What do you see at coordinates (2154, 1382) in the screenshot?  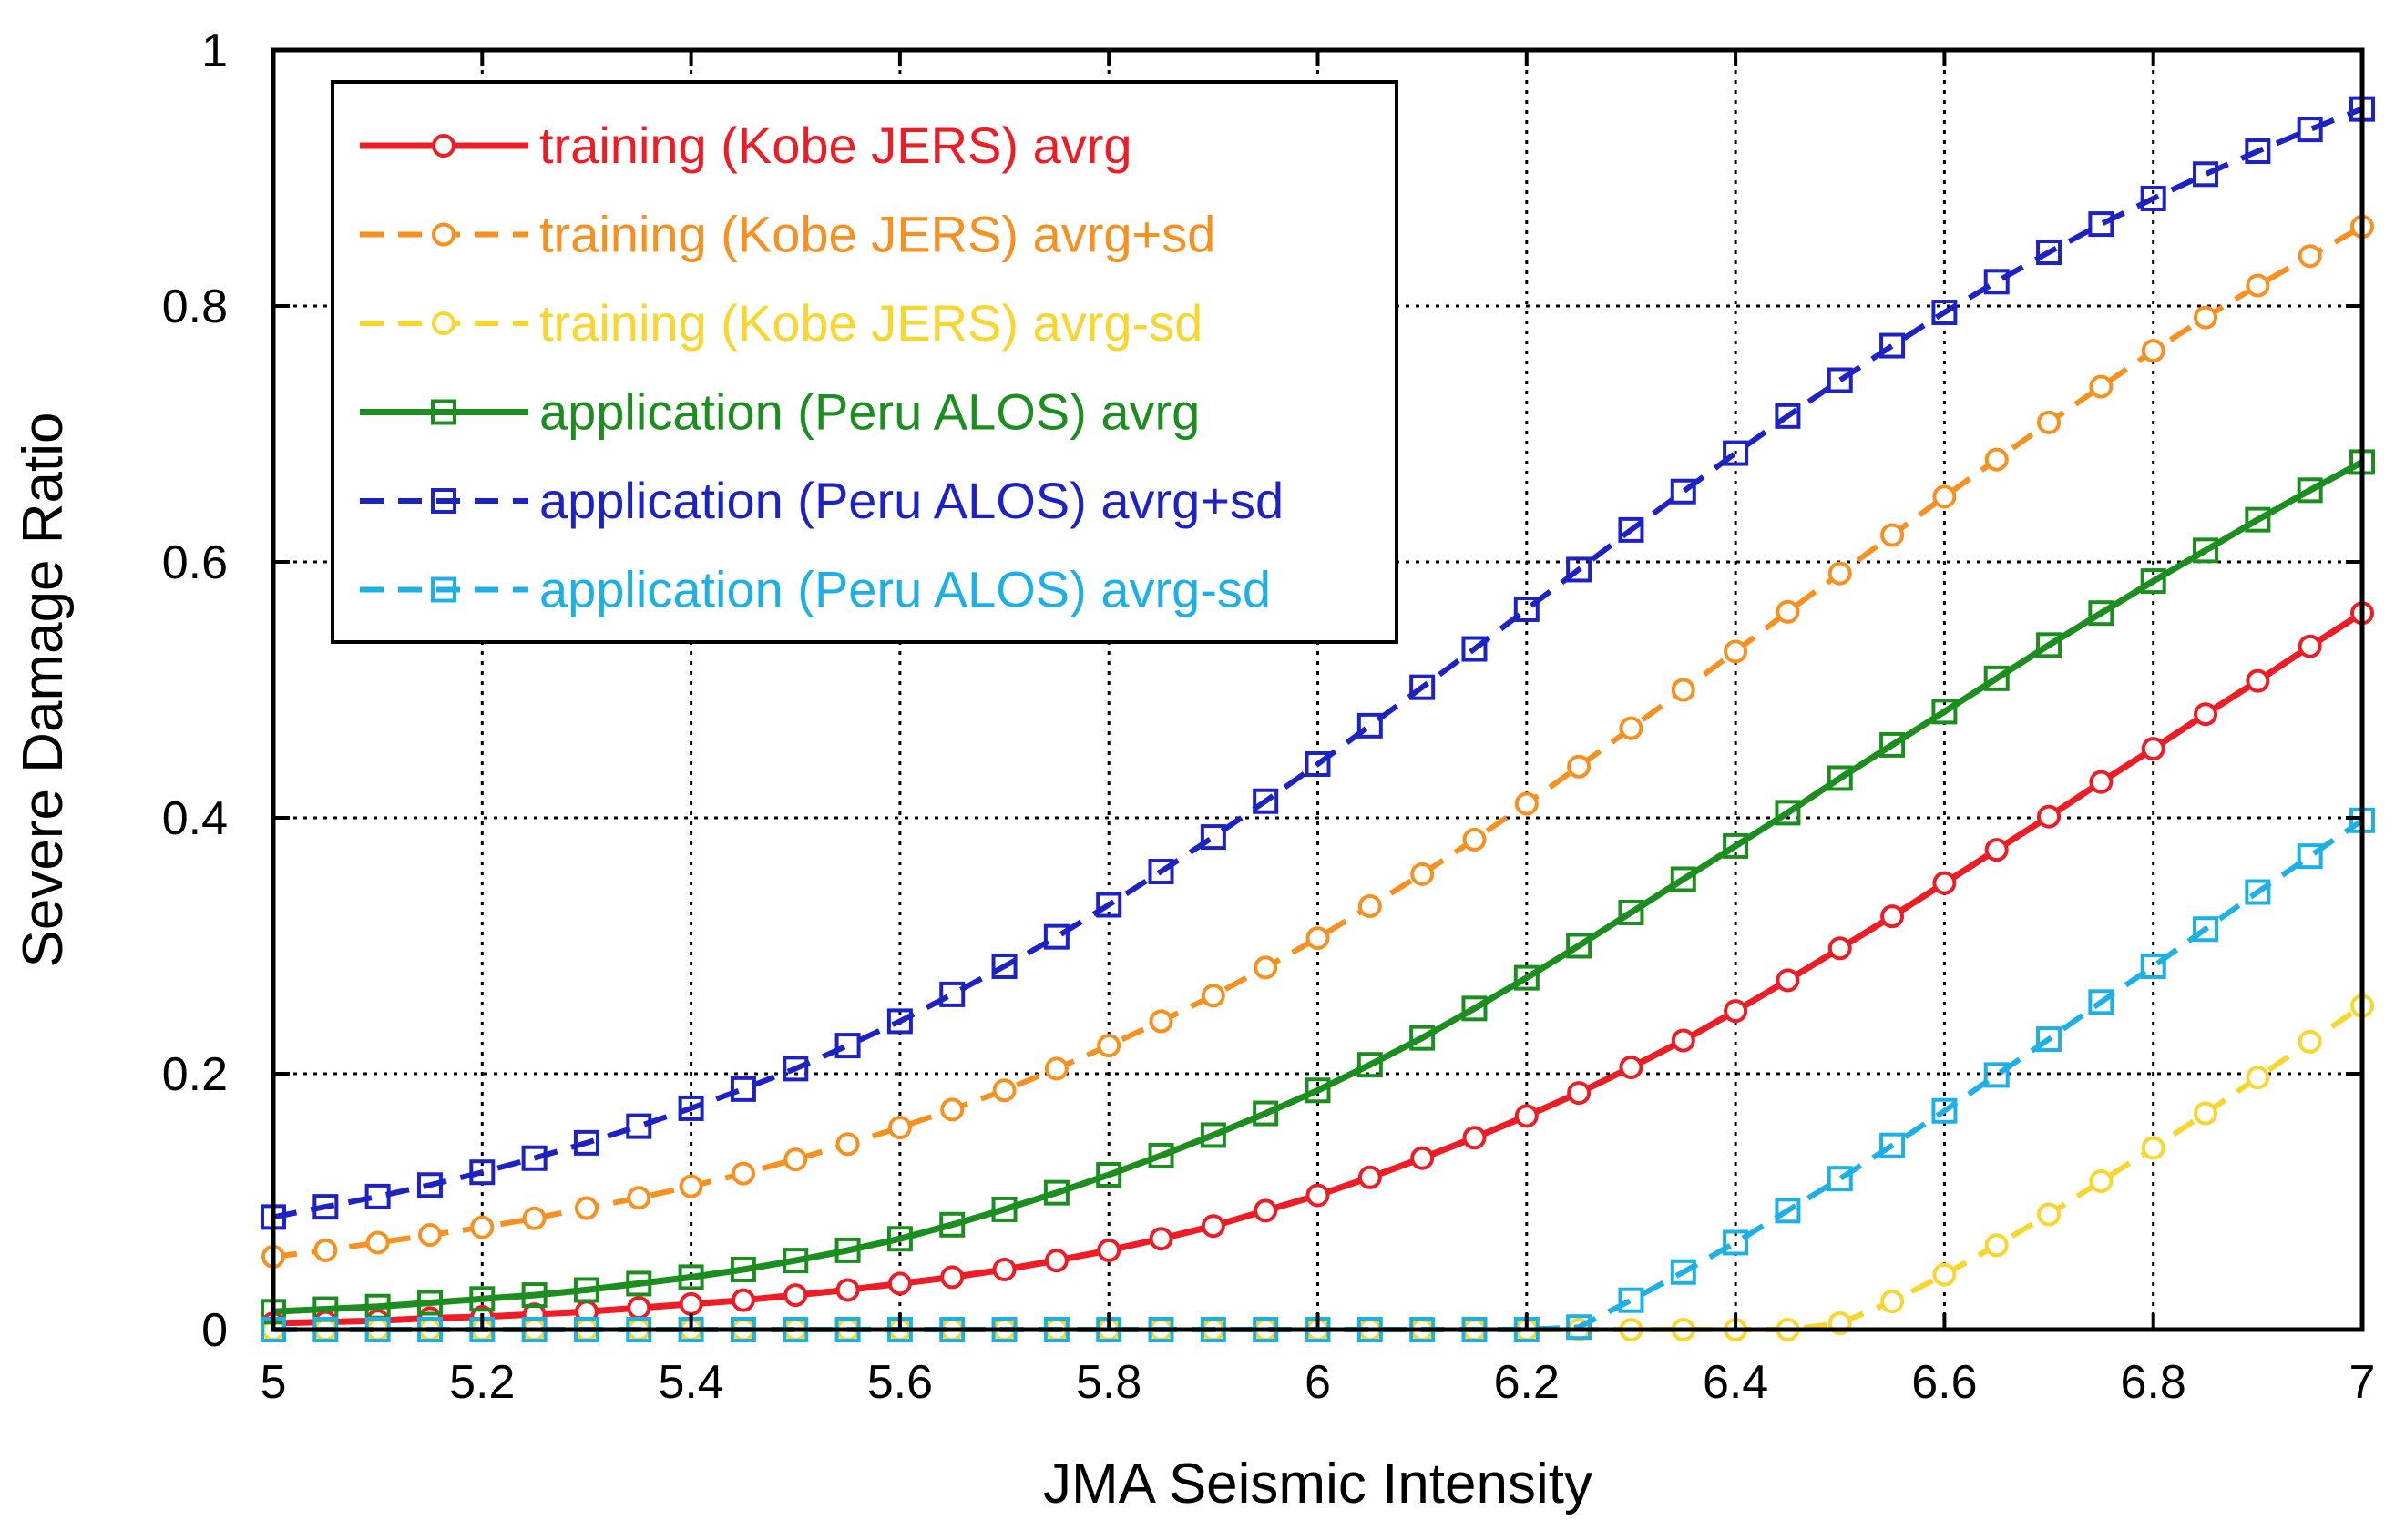 I see `x-tick-label: 6.8` at bounding box center [2154, 1382].